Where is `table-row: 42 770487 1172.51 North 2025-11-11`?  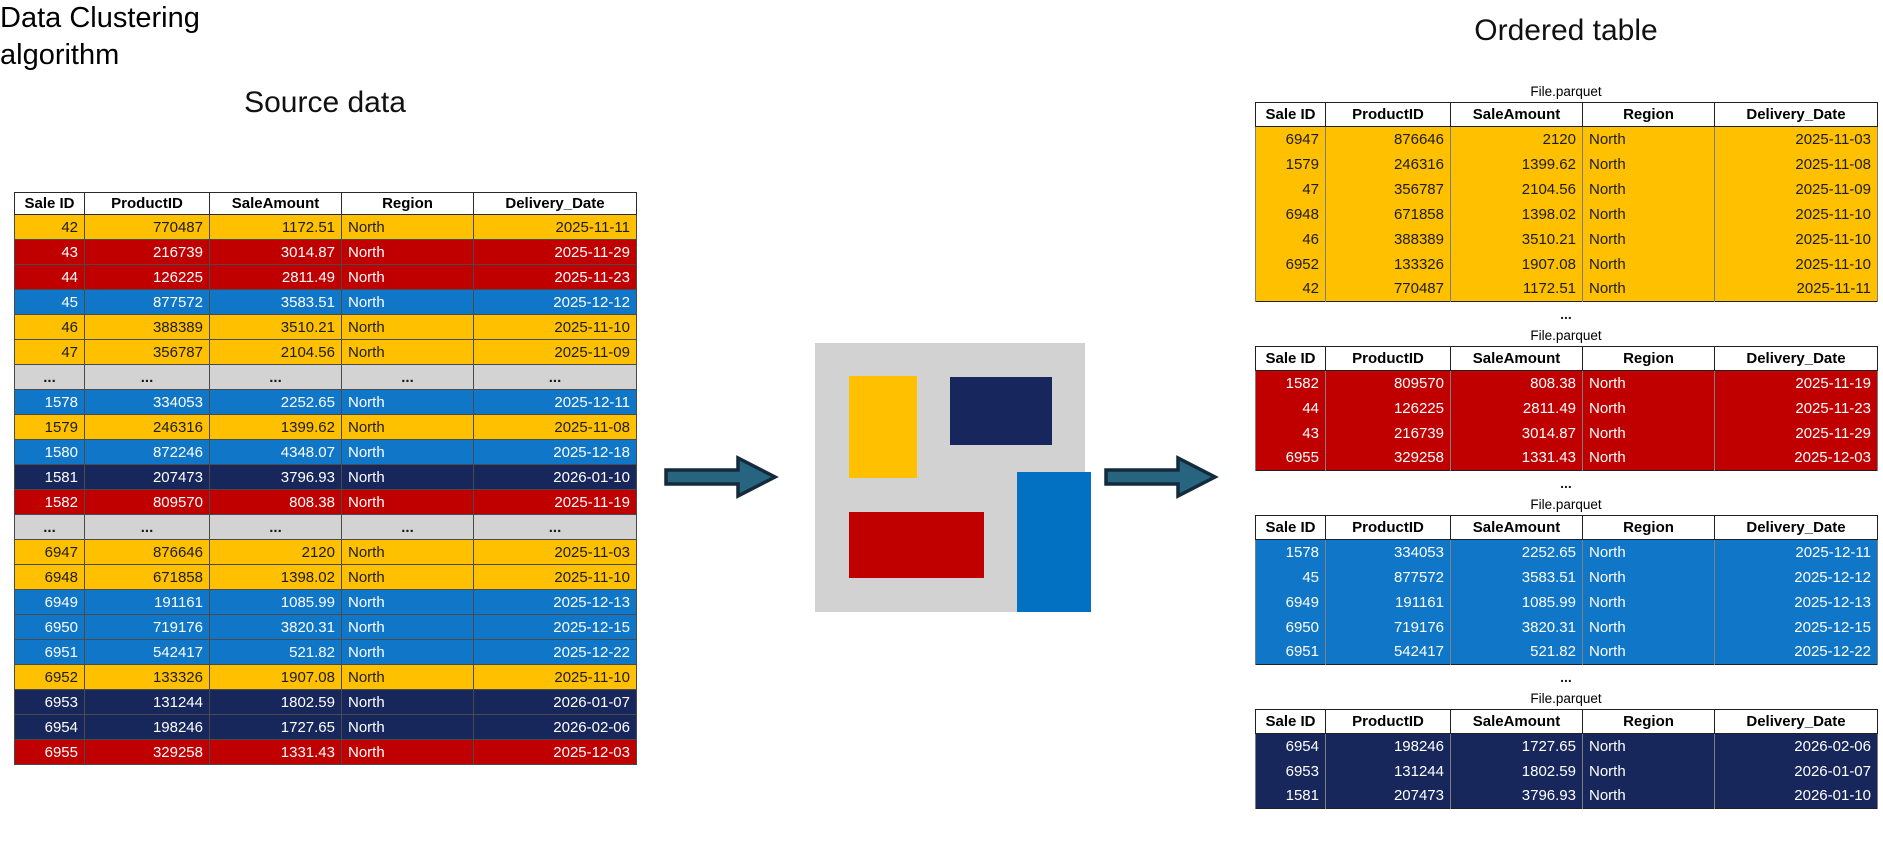 table-row: 42 770487 1172.51 North 2025-11-11 is located at coordinates (325, 227).